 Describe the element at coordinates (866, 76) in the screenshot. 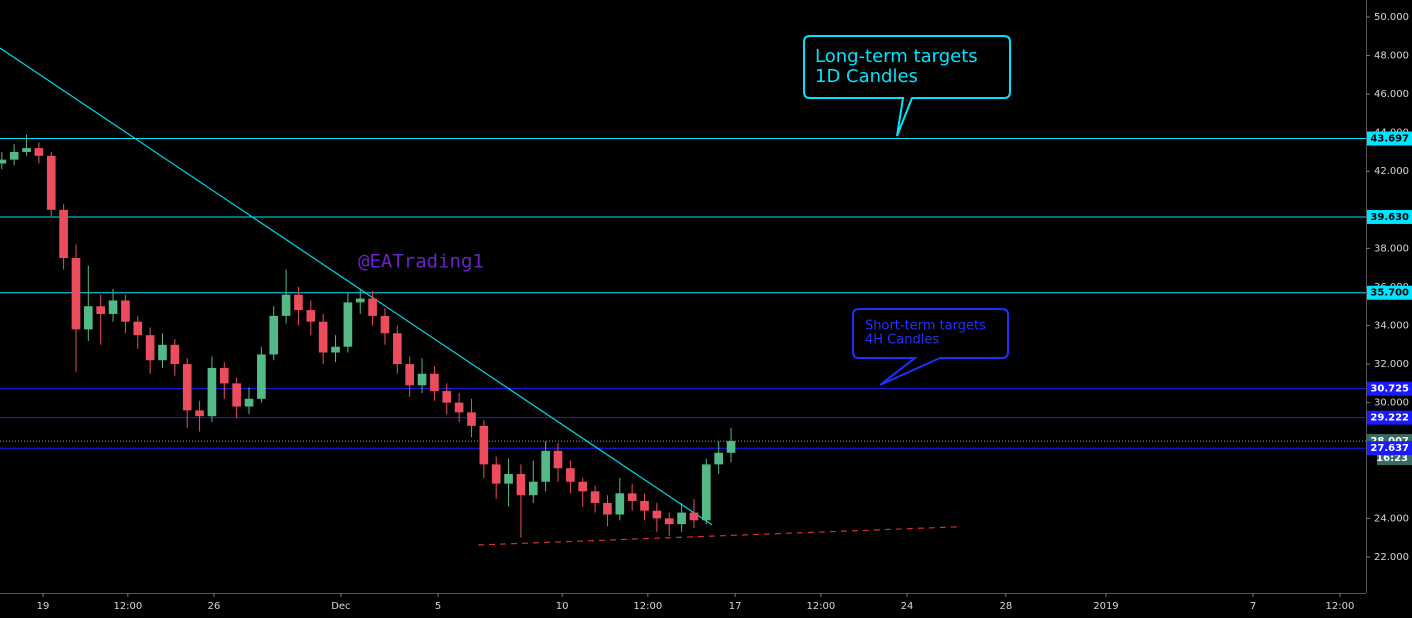

I see `callout-text: 1D Candles` at that location.